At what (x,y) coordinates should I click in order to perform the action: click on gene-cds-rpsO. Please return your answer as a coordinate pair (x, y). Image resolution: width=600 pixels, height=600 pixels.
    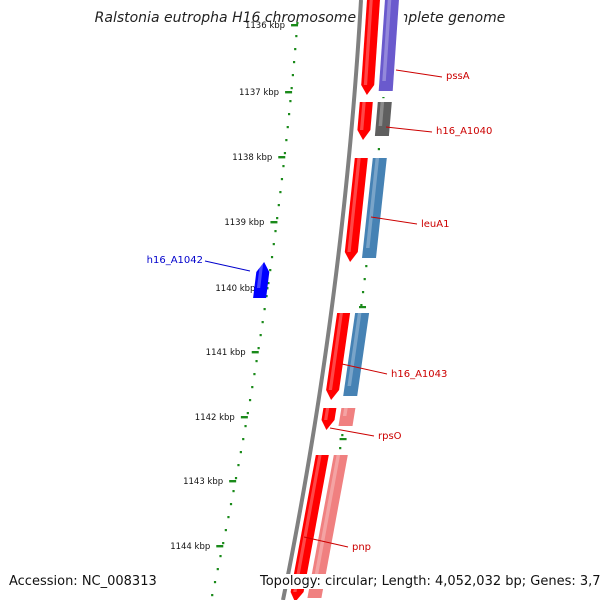
    Looking at the image, I should click on (329, 419).